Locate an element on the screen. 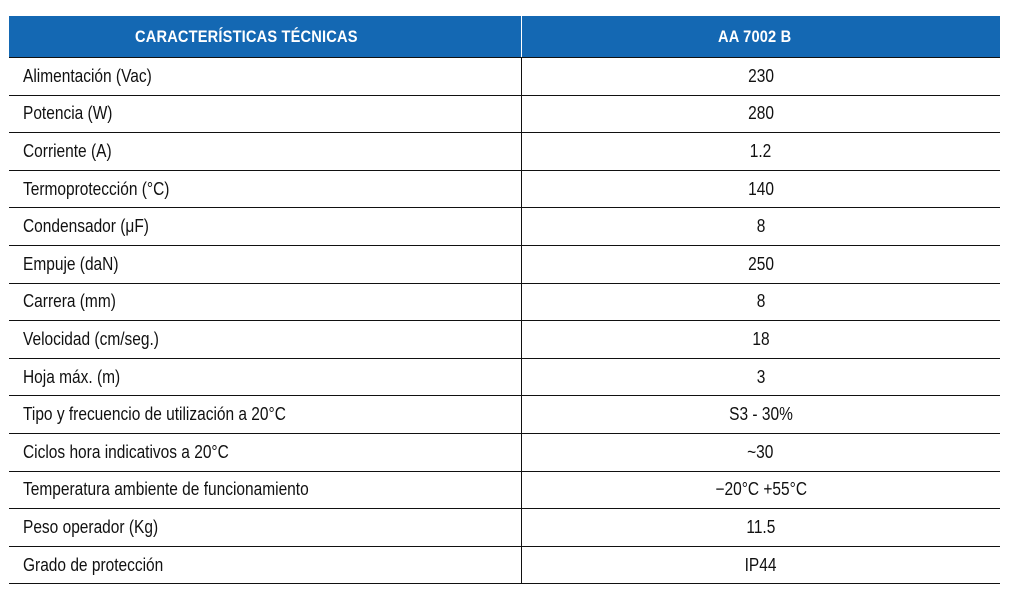  row-value: 280 is located at coordinates (760, 114).